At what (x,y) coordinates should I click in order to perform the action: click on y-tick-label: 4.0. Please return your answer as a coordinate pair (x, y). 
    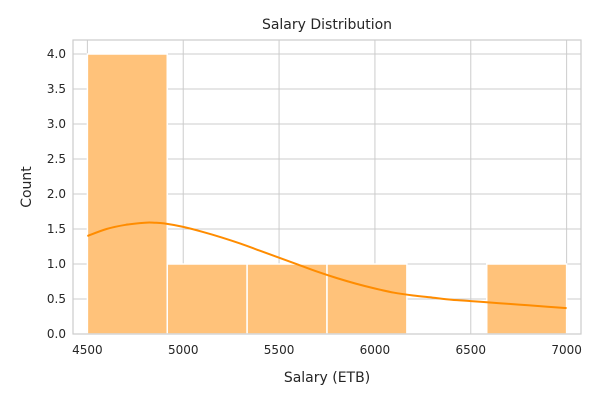
    Looking at the image, I should click on (56, 54).